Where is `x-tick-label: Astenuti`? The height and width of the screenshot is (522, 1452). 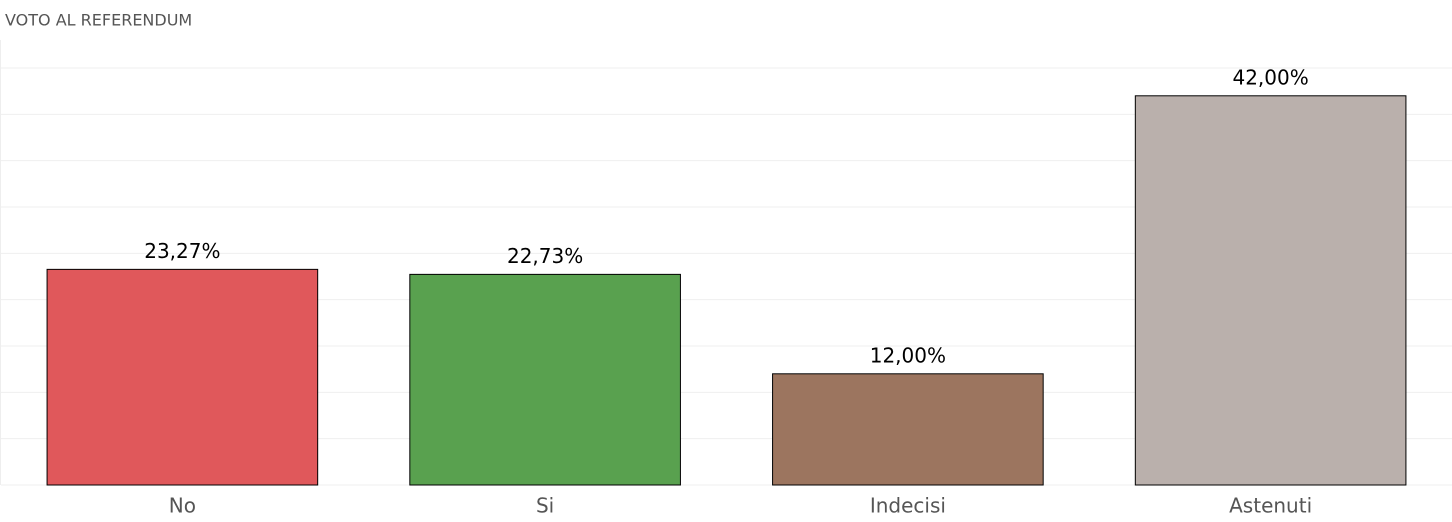 x-tick-label: Astenuti is located at coordinates (1270, 506).